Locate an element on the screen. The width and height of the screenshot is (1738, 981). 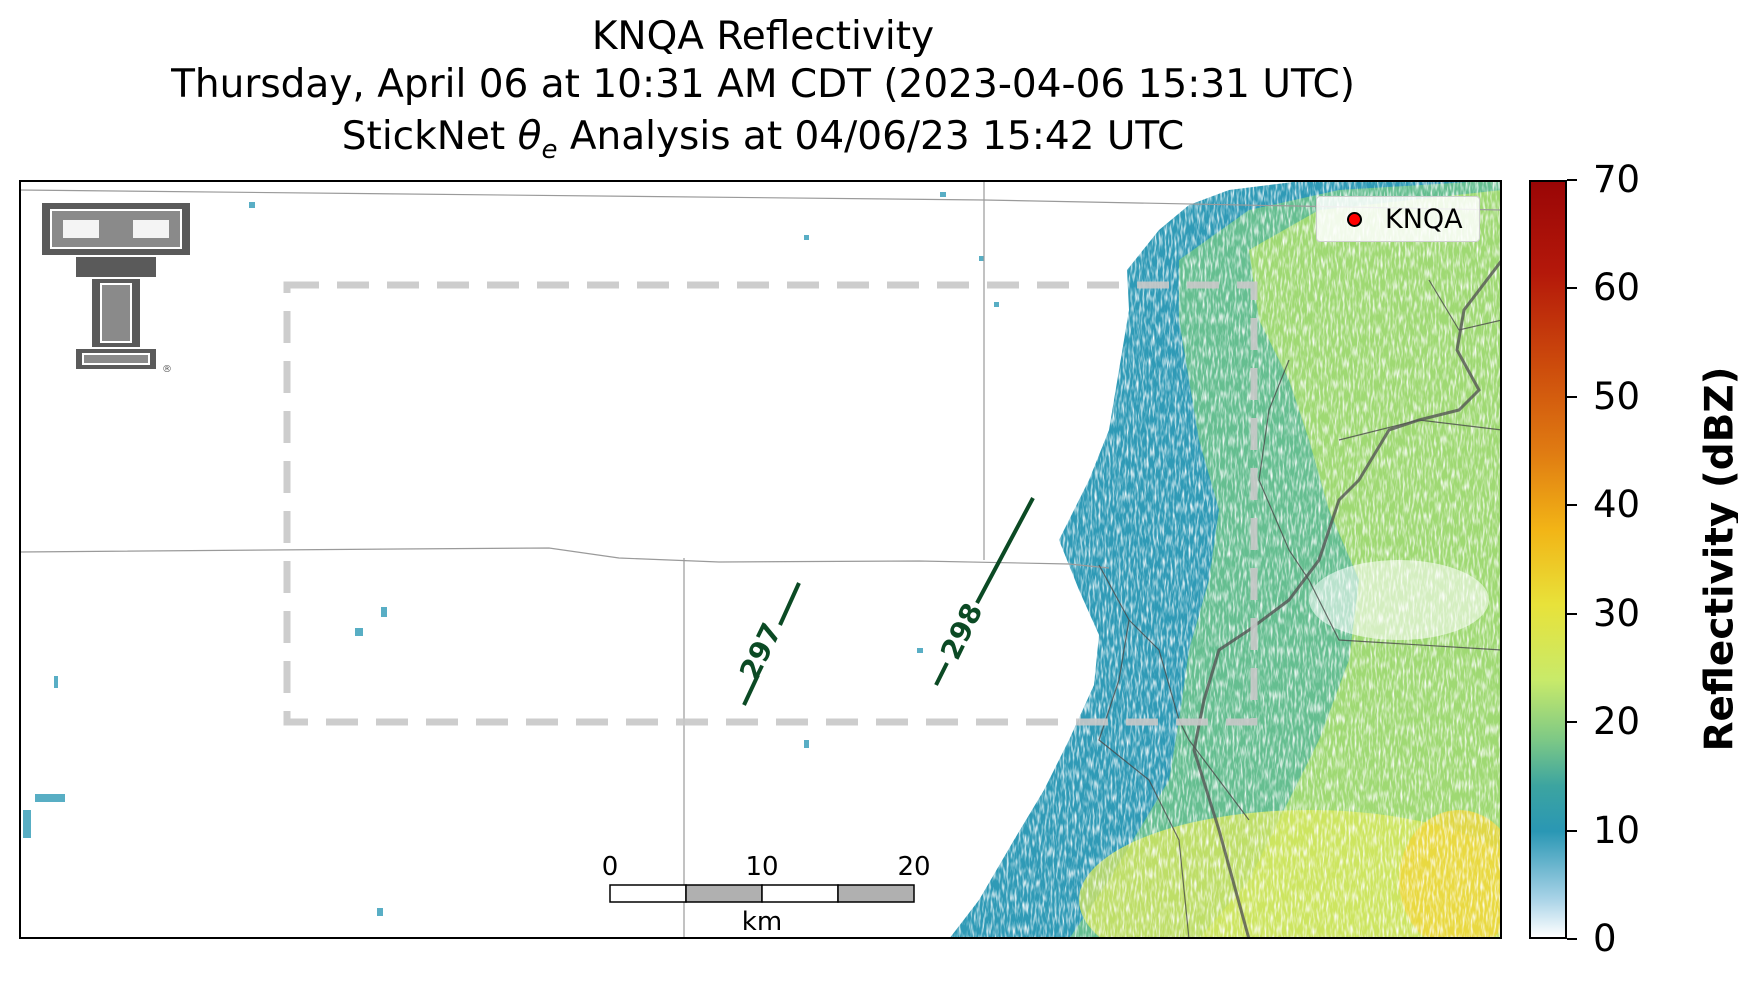
radar-site-marker-icon is located at coordinates (1354, 219).